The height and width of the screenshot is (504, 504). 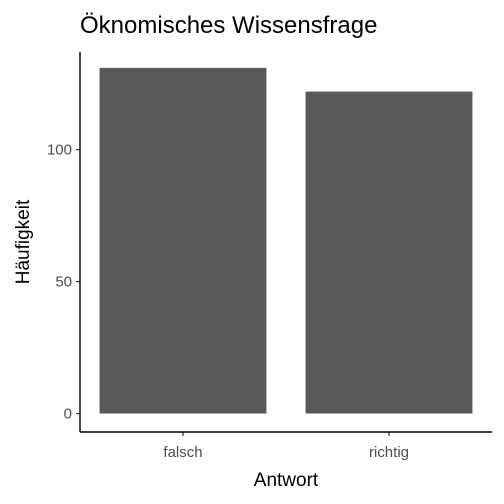 What do you see at coordinates (286, 480) in the screenshot?
I see `x-axis-title: Antwort` at bounding box center [286, 480].